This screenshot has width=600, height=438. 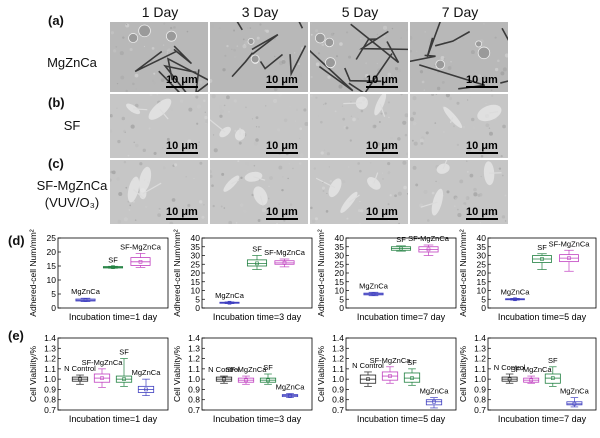 I want to click on sem-image-a-day5: 10 μm, so click(x=359, y=57).